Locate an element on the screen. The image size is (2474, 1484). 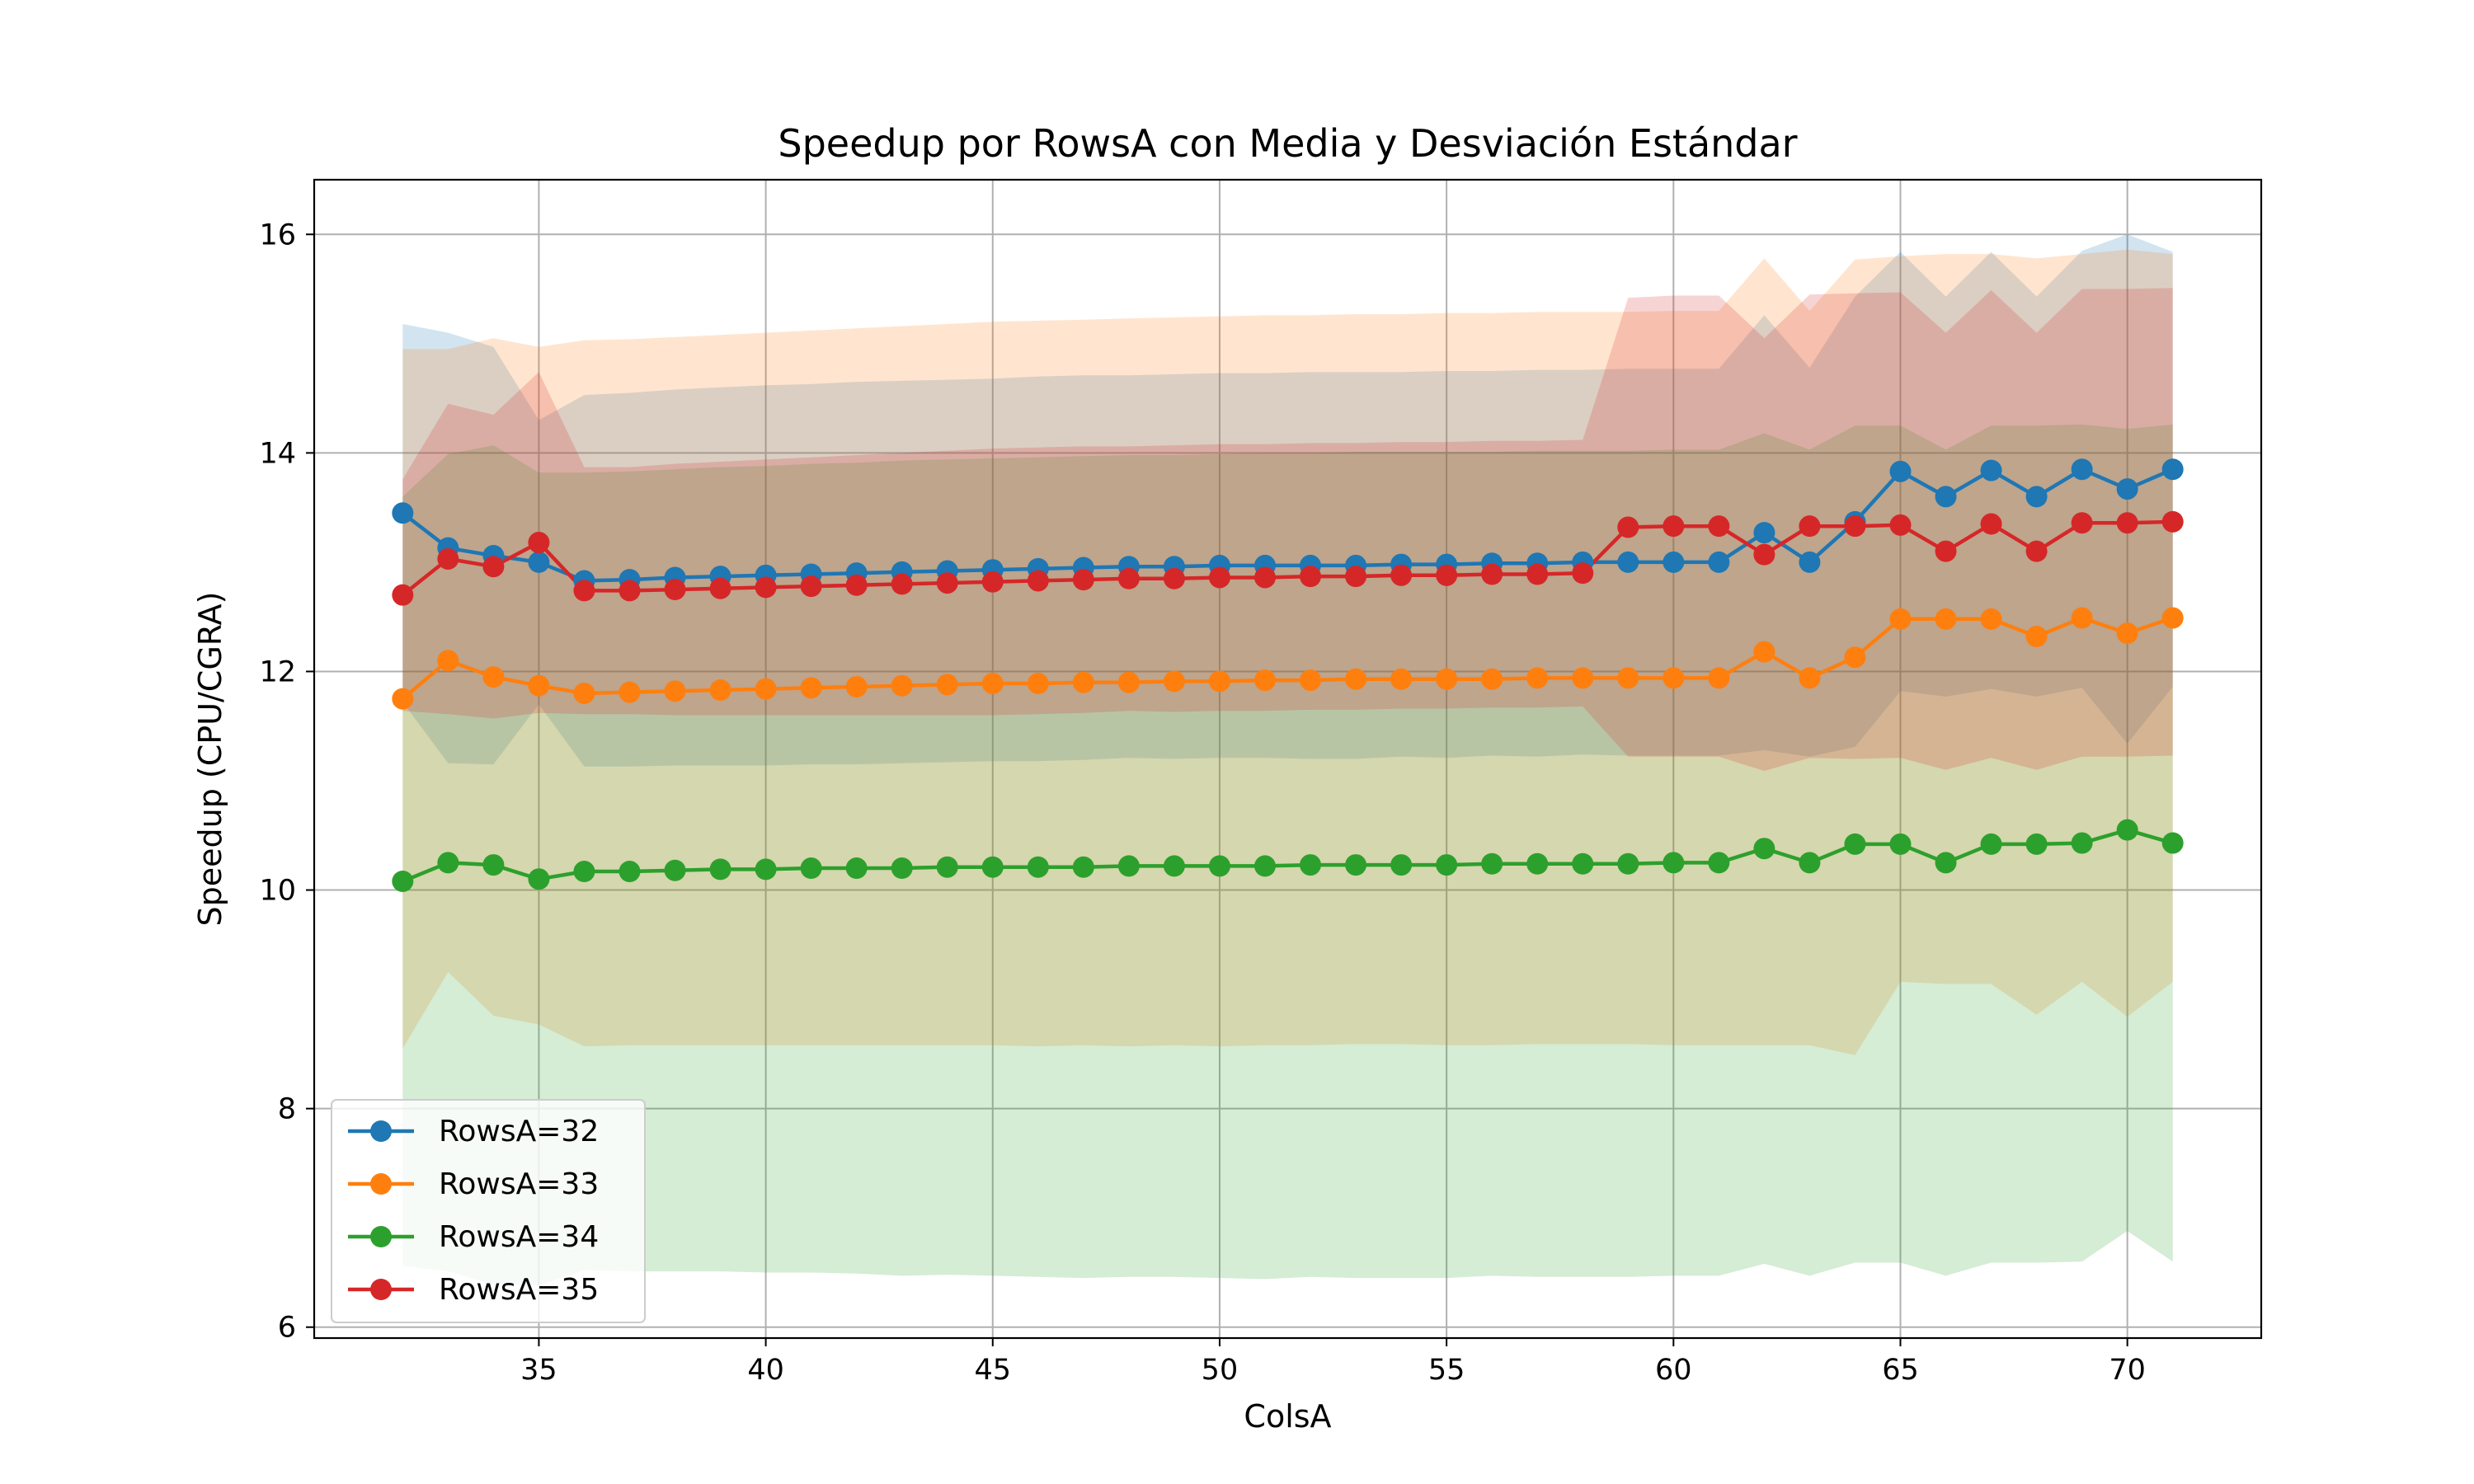
legend-label: RowsA=32 is located at coordinates (519, 1131).